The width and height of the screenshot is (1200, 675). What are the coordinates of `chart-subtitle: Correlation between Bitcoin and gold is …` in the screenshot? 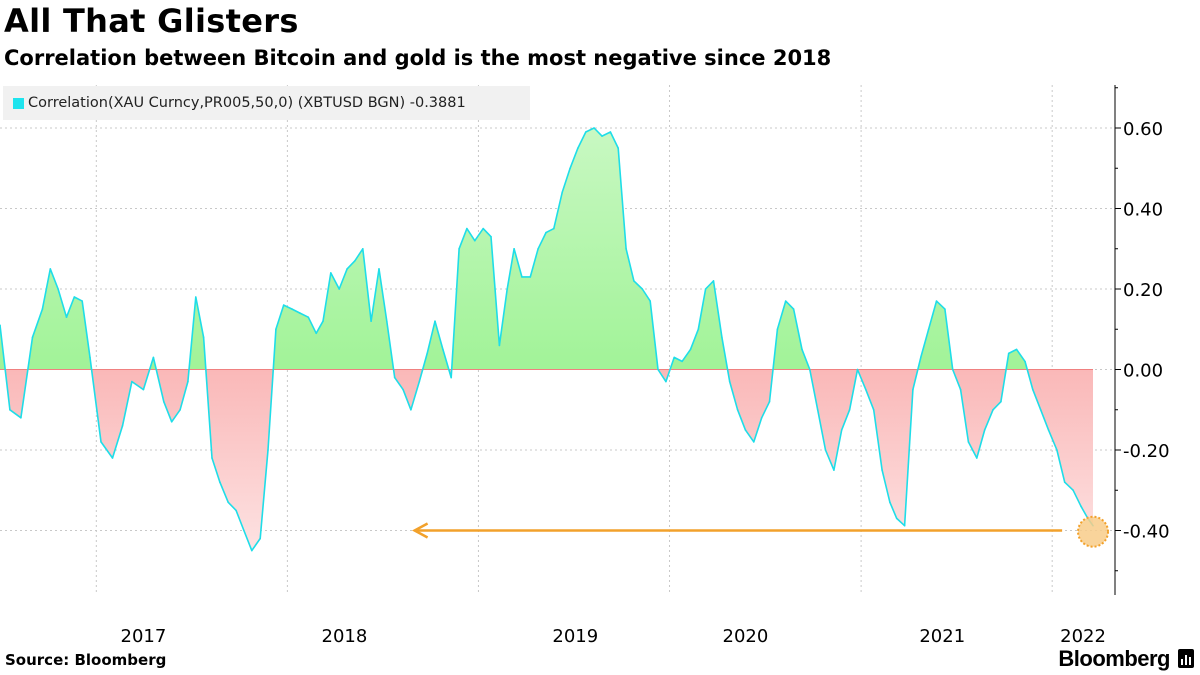 It's located at (418, 58).